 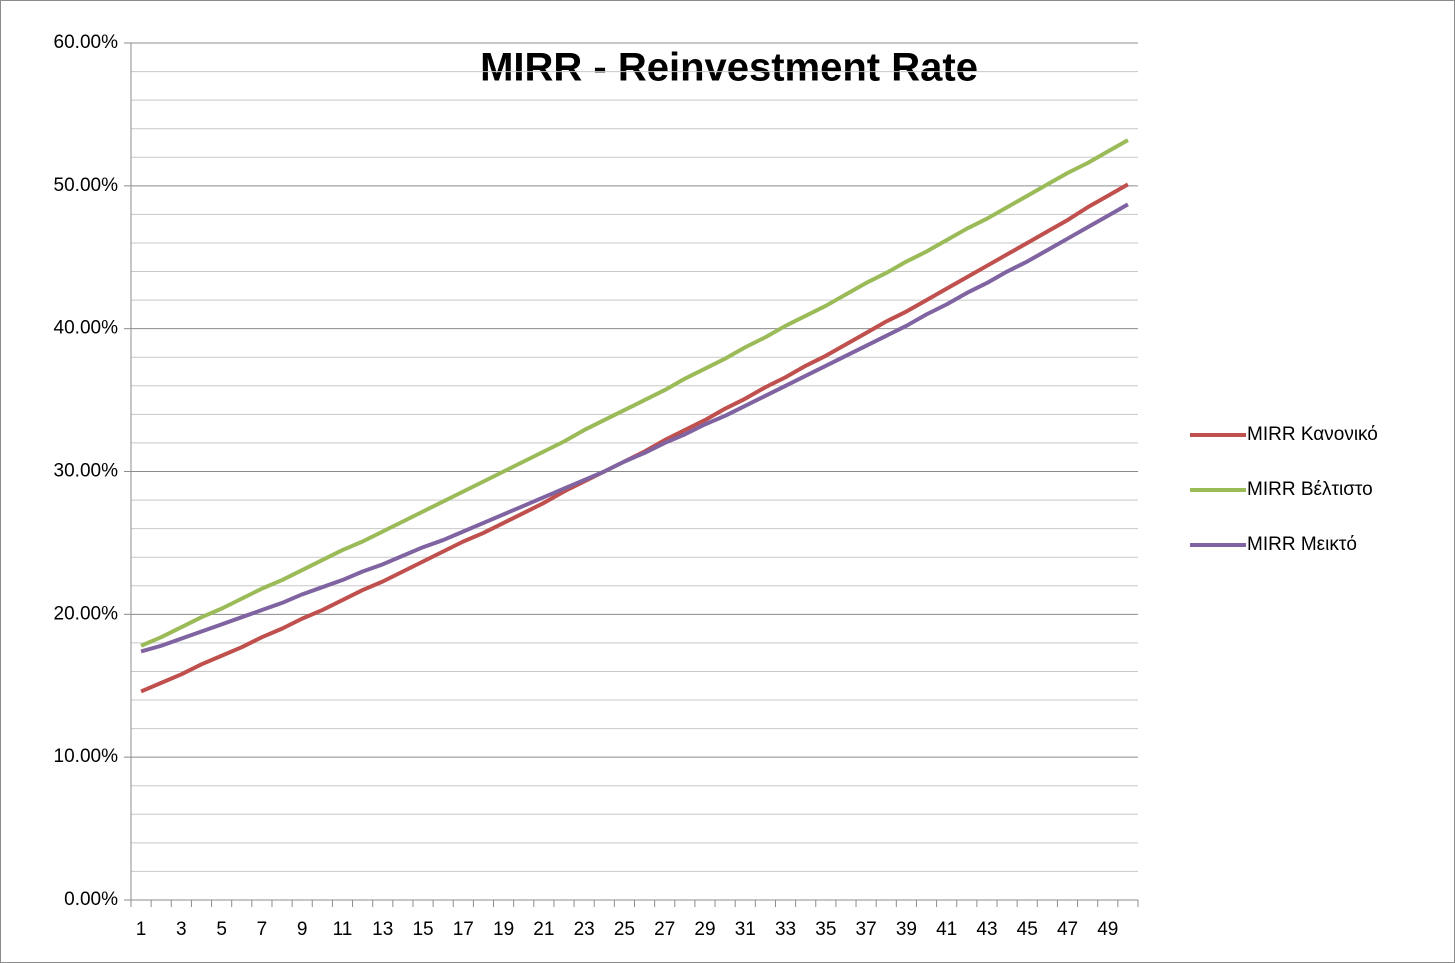 I want to click on x-tick-label: 15, so click(x=422, y=929).